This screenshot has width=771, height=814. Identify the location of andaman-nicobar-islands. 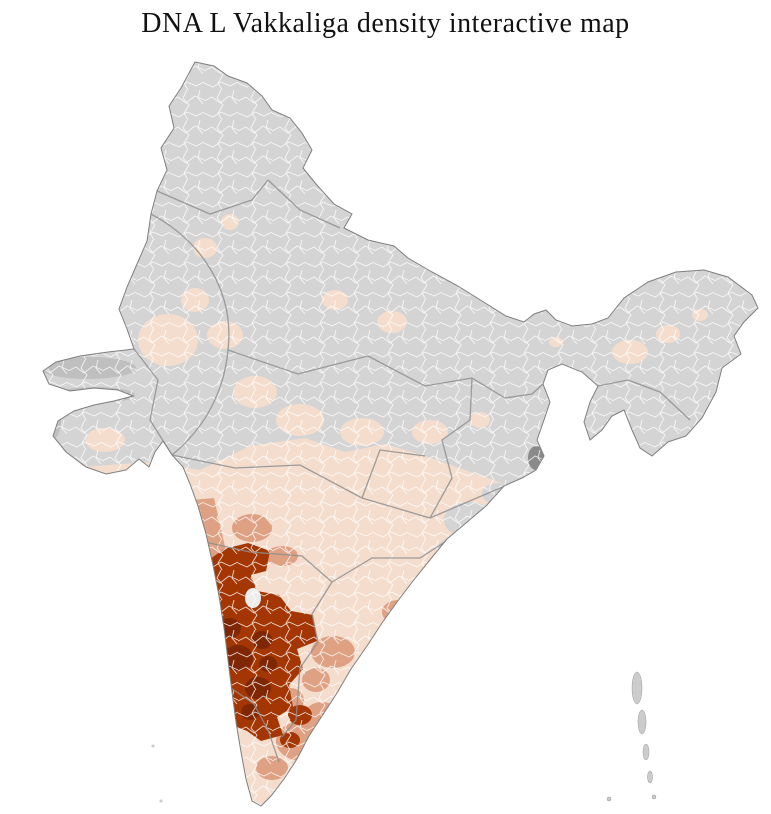
(631, 736).